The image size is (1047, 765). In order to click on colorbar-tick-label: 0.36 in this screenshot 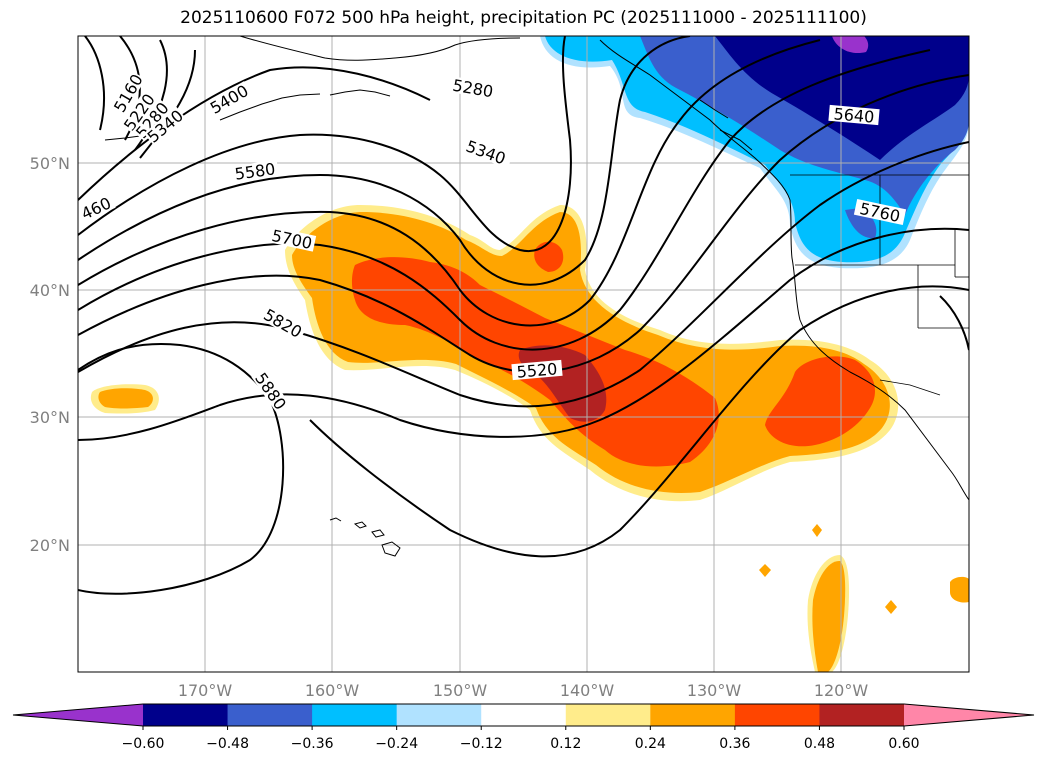, I will do `click(734, 744)`.